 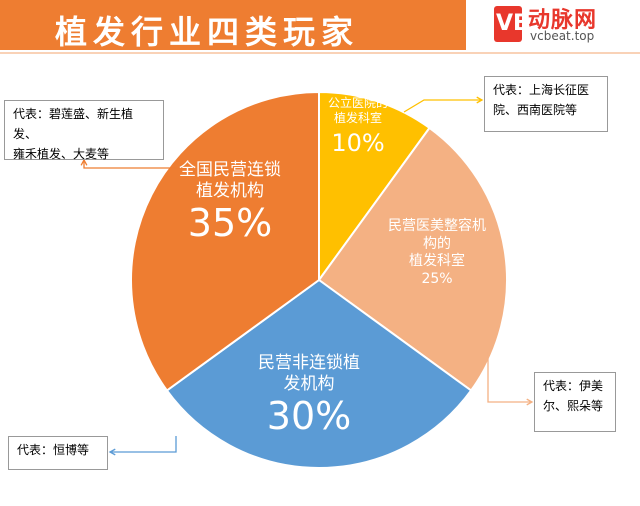 What do you see at coordinates (358, 127) in the screenshot?
I see `slice-label-public: 公立医院的 植发科室 10%` at bounding box center [358, 127].